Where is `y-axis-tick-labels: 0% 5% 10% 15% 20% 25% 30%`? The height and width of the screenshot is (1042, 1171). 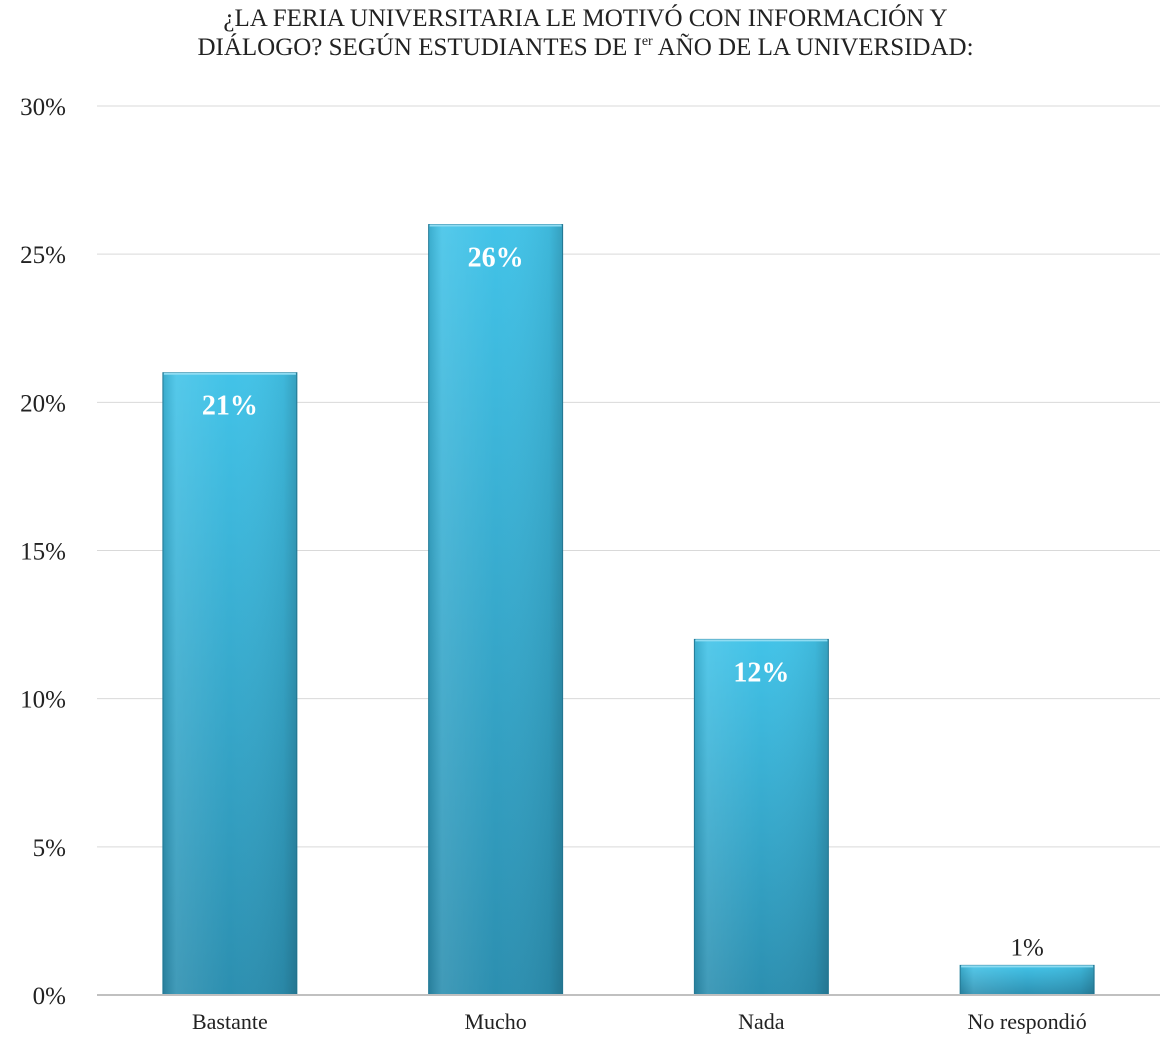
y-axis-tick-labels: 0% 5% 10% 15% 20% 25% 30% is located at coordinates (43, 552).